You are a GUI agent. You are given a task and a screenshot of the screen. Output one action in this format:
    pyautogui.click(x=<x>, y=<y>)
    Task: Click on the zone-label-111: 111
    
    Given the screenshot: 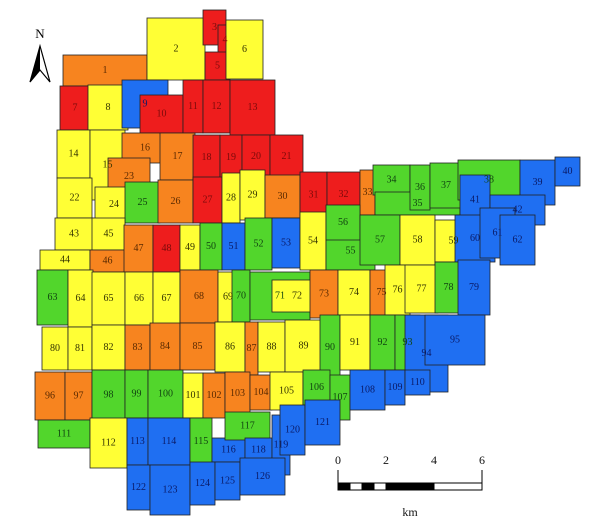 What is the action you would take?
    pyautogui.click(x=64, y=434)
    